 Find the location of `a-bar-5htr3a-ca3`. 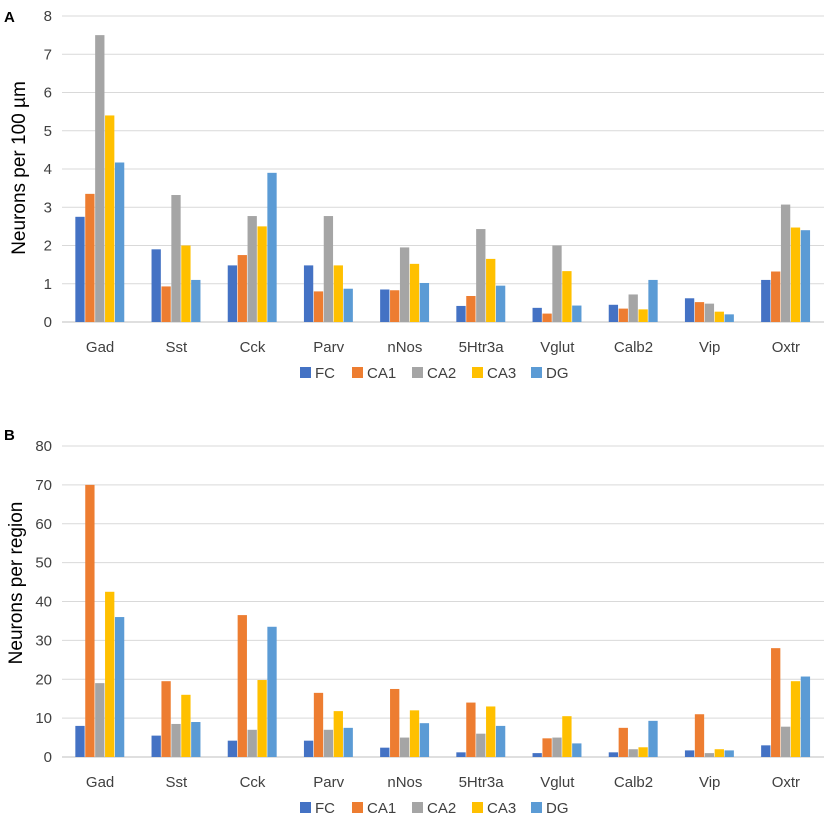

a-bar-5htr3a-ca3 is located at coordinates (491, 290).